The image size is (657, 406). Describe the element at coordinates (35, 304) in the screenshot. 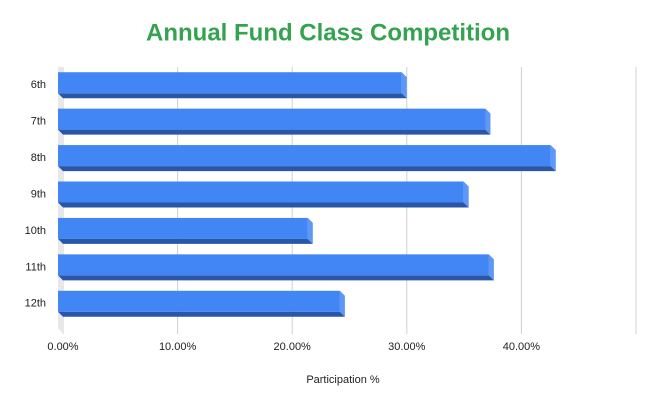

I see `y-tick-label: 12th` at that location.